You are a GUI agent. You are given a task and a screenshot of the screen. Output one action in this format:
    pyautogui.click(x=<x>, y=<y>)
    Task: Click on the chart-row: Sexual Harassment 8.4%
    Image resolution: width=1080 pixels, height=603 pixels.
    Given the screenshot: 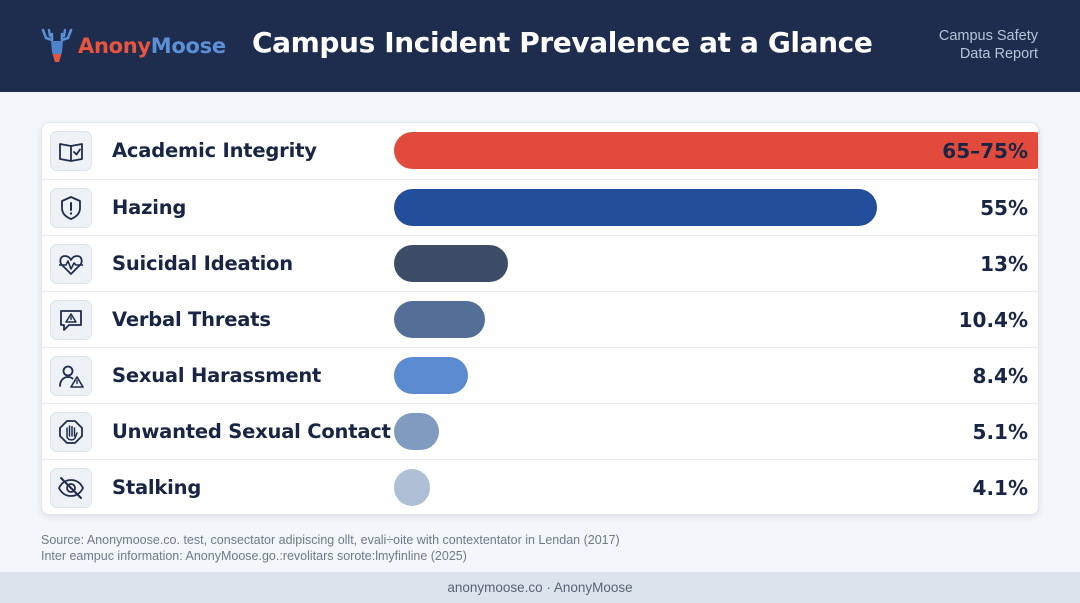 What is the action you would take?
    pyautogui.click(x=540, y=375)
    